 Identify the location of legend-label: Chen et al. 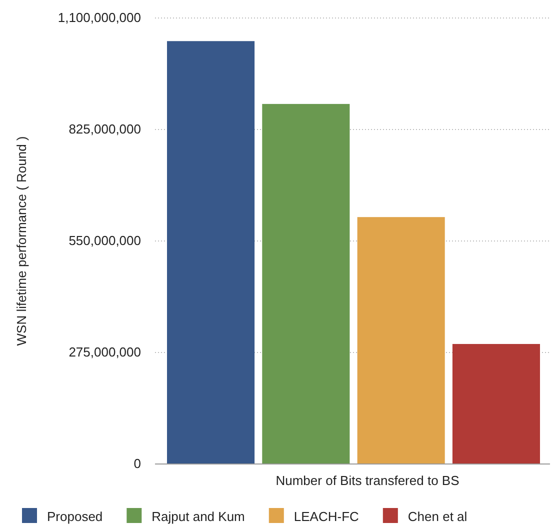
(438, 516).